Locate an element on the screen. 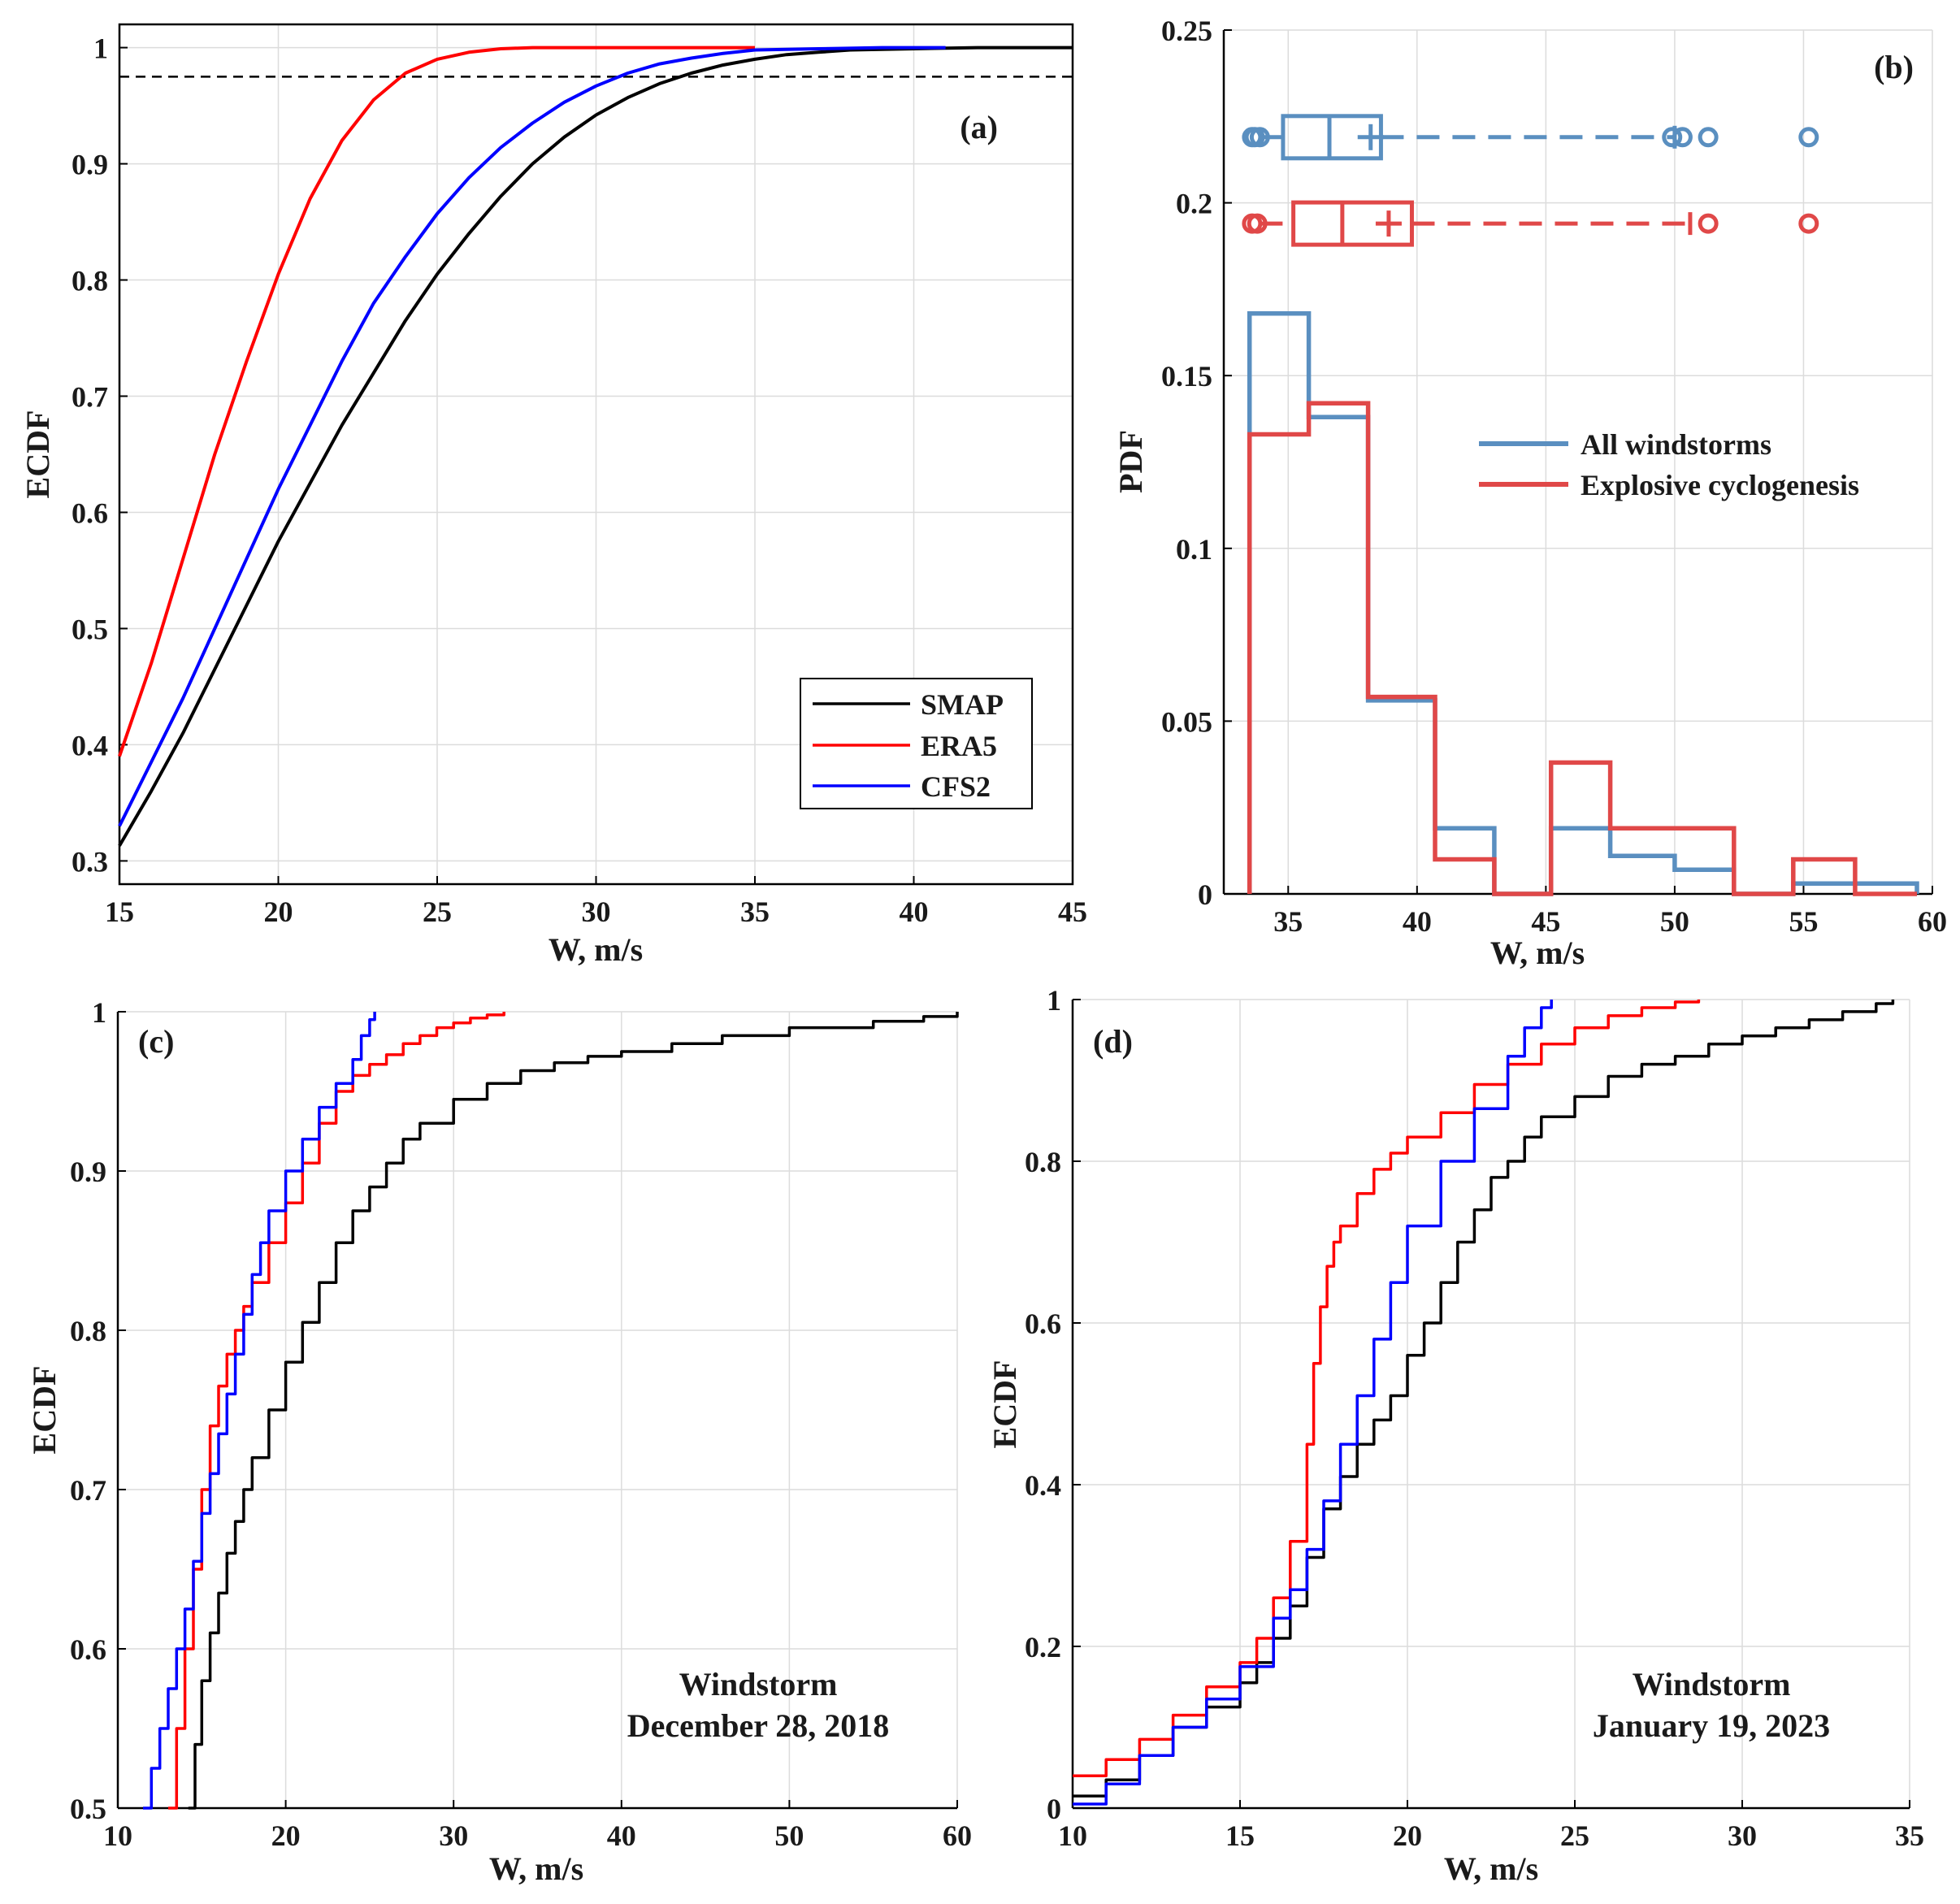 This screenshot has width=1960, height=1904. x-axis-label-d: W, m/s is located at coordinates (1491, 1868).